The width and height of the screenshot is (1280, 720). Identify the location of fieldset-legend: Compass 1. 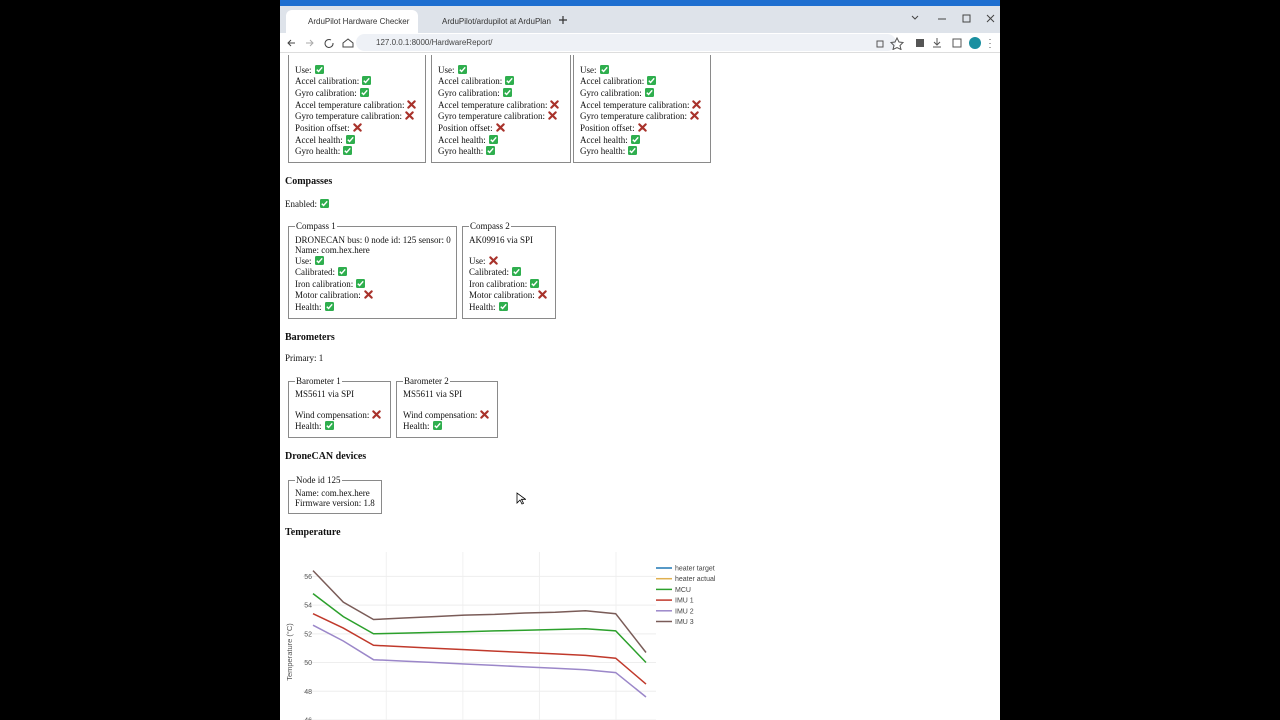
(316, 226).